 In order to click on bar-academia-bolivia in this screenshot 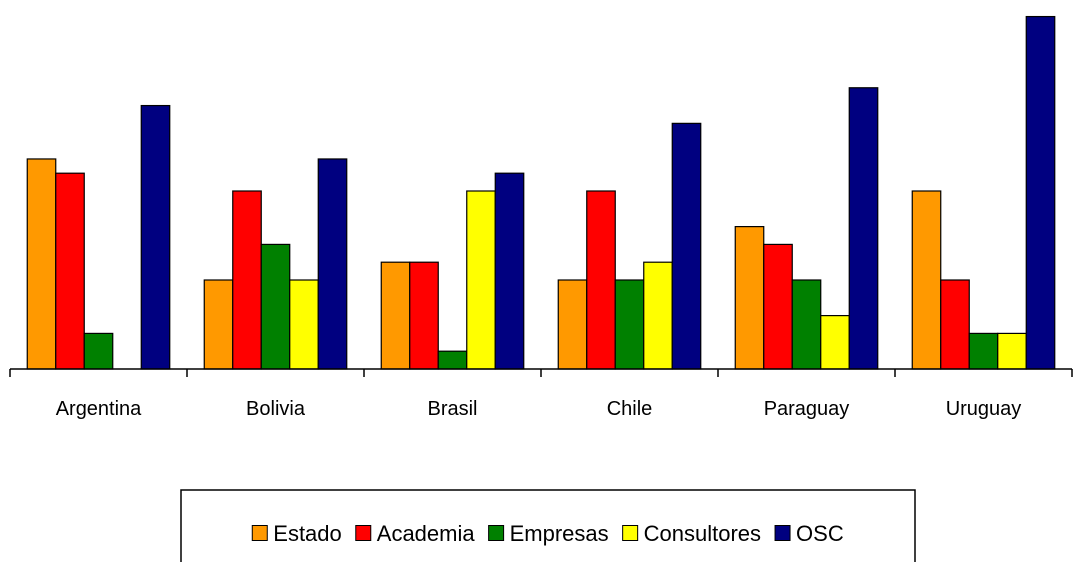, I will do `click(247, 280)`.